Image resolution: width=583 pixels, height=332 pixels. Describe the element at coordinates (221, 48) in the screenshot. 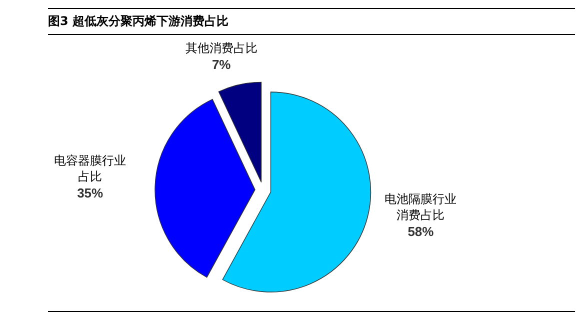

I see `slice-label: 其他消费占比` at that location.